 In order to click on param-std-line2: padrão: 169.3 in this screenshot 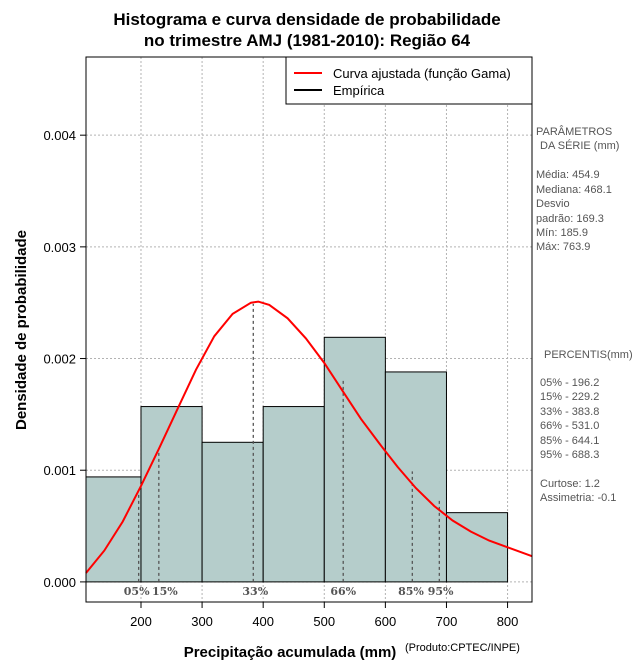, I will do `click(570, 219)`.